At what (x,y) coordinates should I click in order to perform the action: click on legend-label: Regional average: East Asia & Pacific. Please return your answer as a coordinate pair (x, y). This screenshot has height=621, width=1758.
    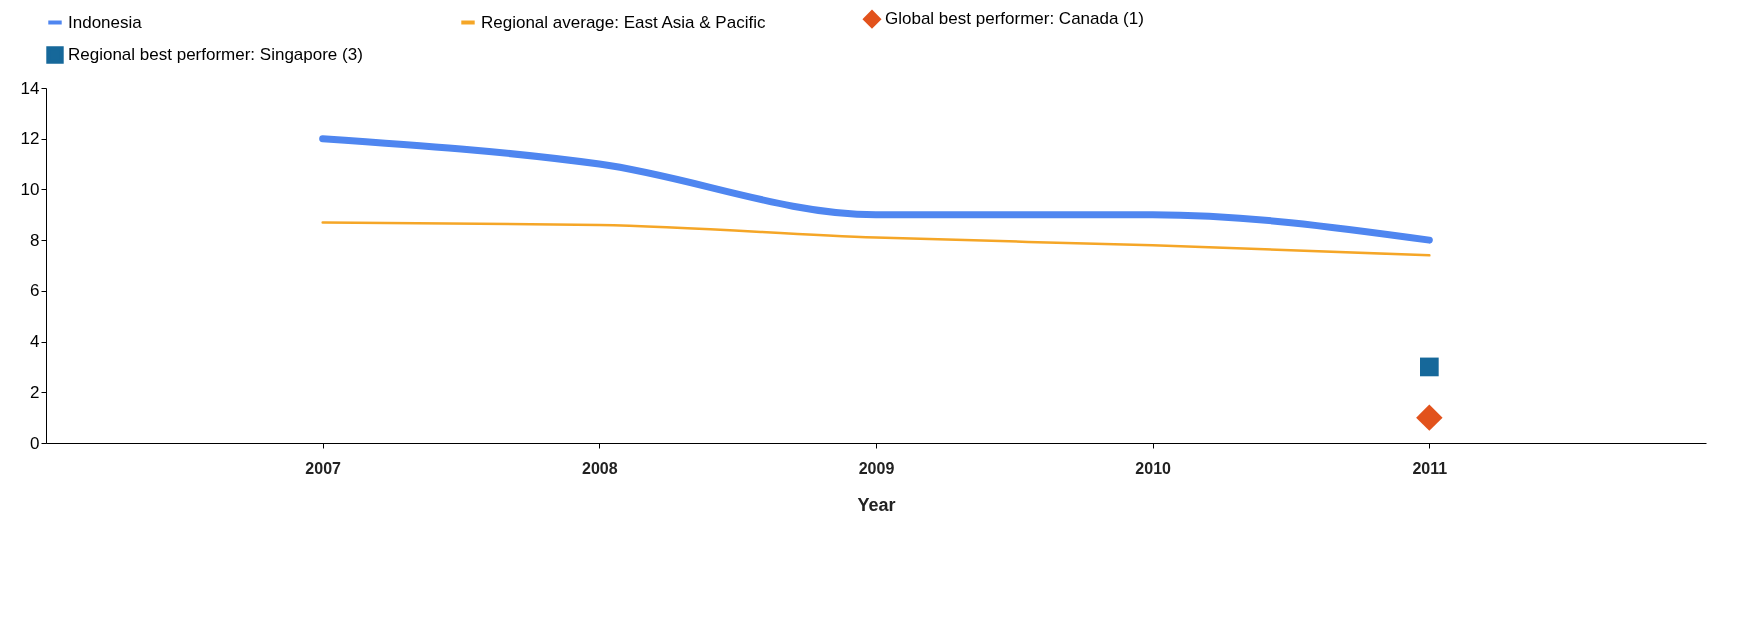
    Looking at the image, I should click on (623, 22).